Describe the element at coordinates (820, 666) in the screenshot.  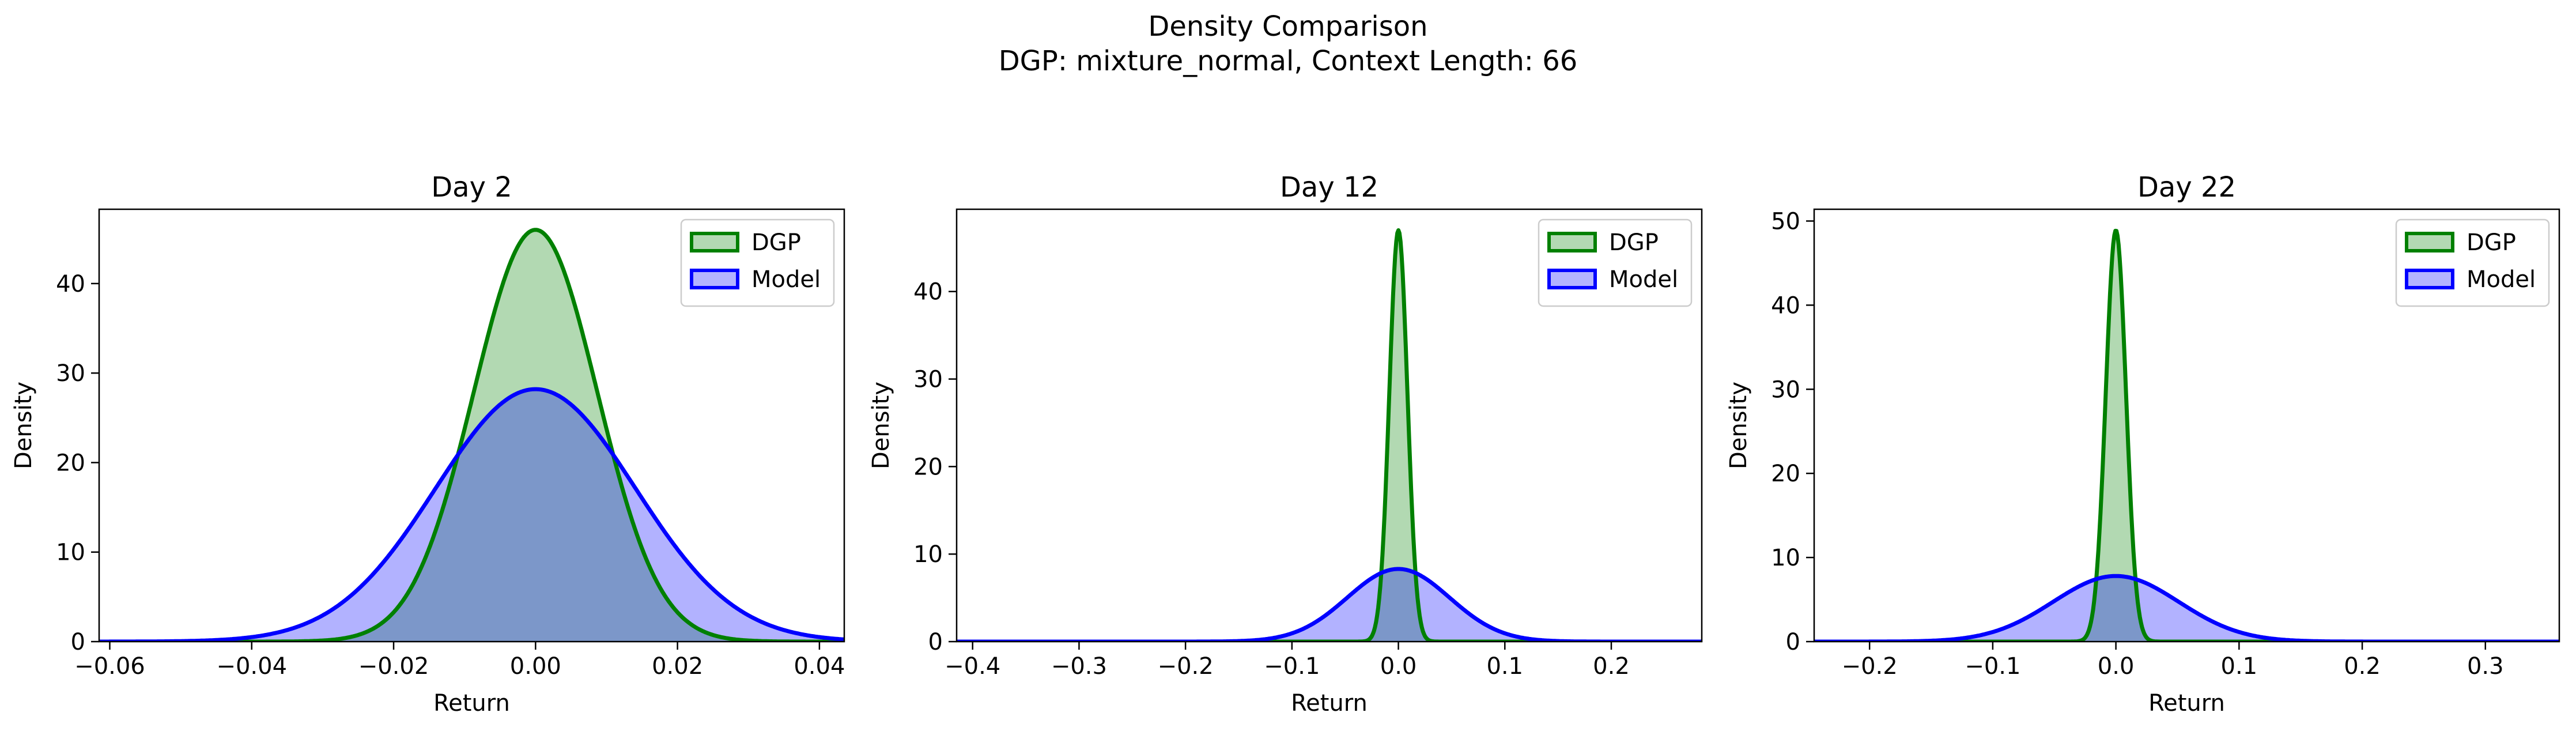
I see `x-tick-label: 0.04` at that location.